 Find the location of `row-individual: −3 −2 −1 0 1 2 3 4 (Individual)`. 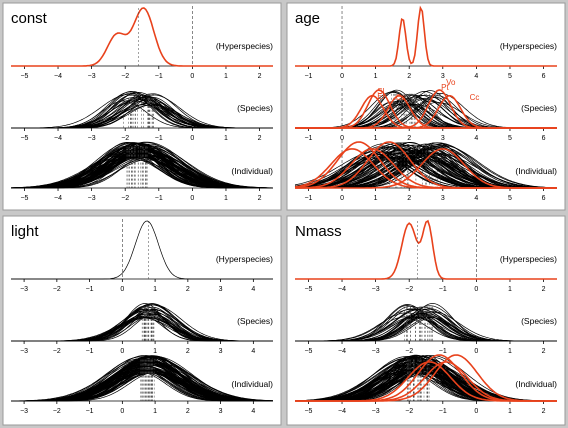

row-individual: −3 −2 −1 0 1 2 3 4 (Individual) is located at coordinates (141, 385).